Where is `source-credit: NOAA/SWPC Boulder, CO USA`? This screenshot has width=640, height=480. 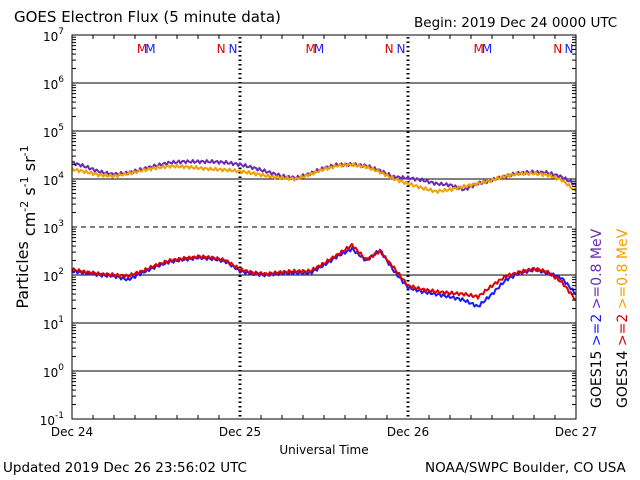 source-credit: NOAA/SWPC Boulder, CO USA is located at coordinates (525, 468).